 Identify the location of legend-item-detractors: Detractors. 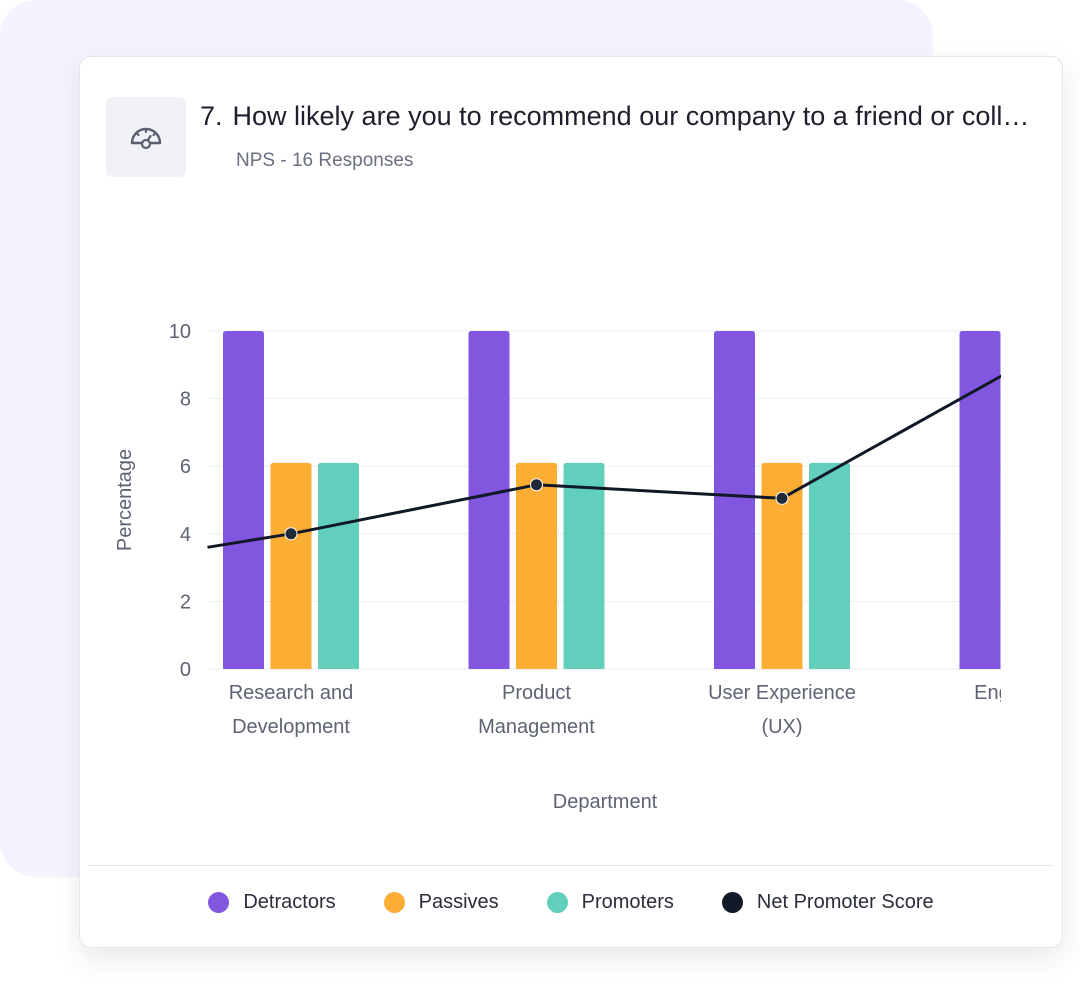
(272, 902).